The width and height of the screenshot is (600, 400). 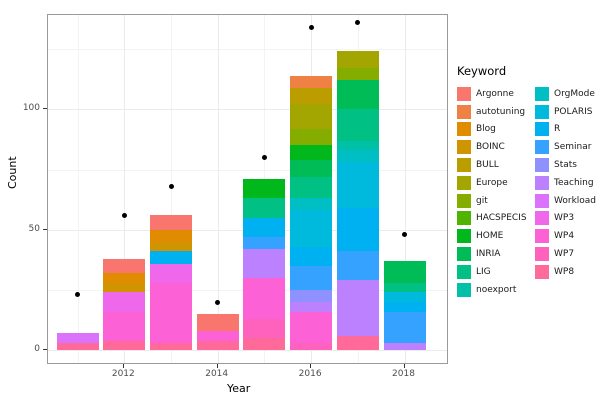 What do you see at coordinates (488, 254) in the screenshot?
I see `legend-item-label: INRIA` at bounding box center [488, 254].